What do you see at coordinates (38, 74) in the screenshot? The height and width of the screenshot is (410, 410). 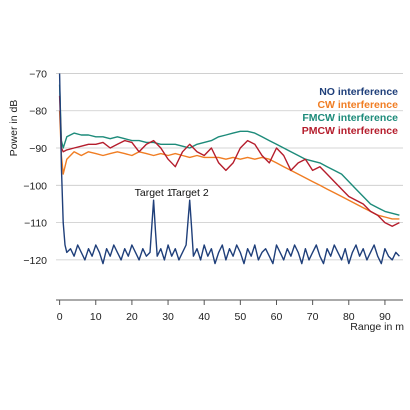 I see `y-tick-label: −70` at bounding box center [38, 74].